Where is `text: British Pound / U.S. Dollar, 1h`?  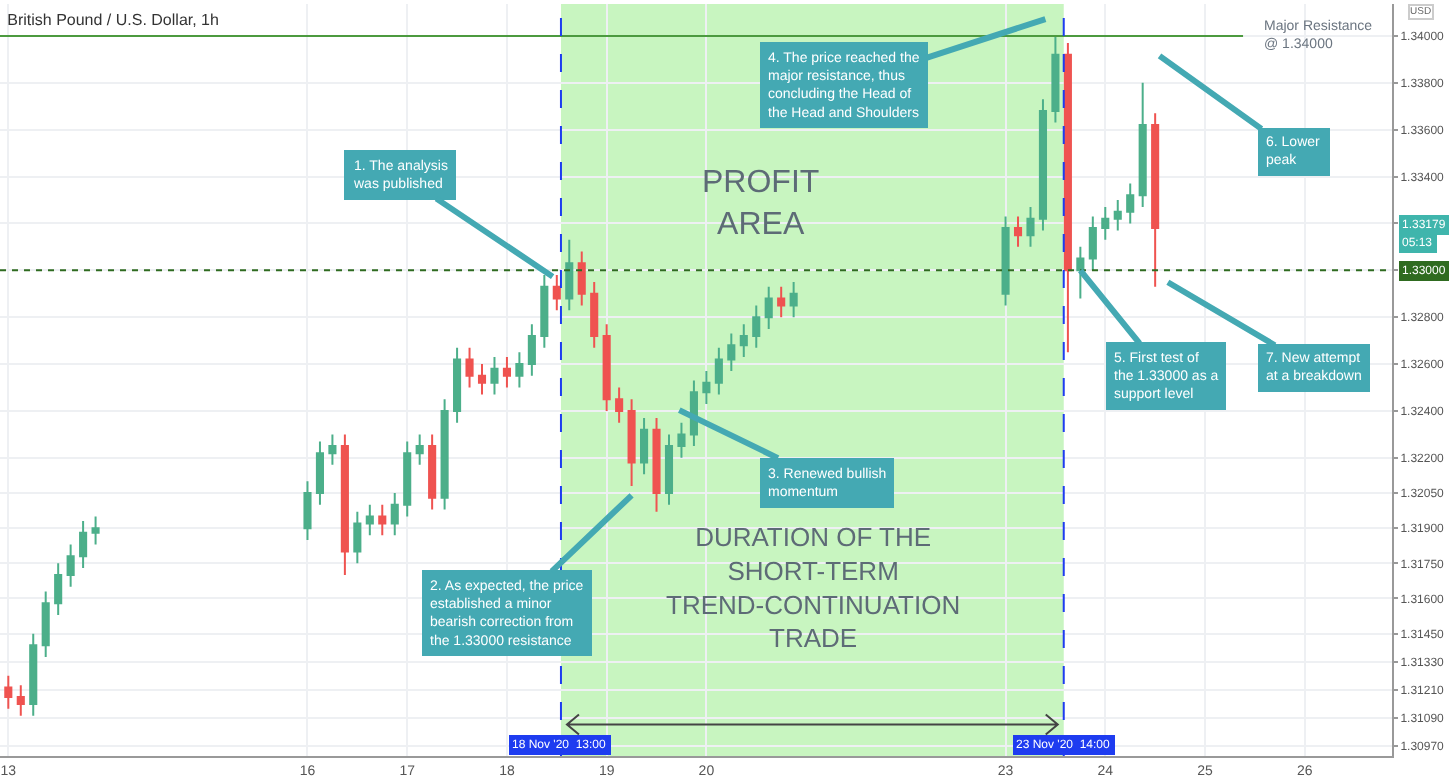 text: British Pound / U.S. Dollar, 1h is located at coordinates (113, 20).